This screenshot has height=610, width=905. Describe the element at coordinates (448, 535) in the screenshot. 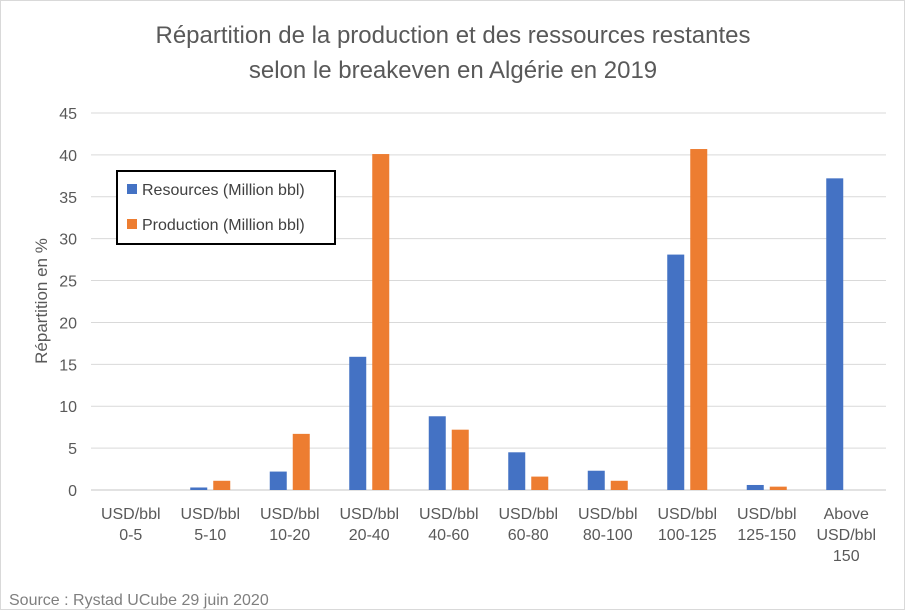

I see `x-tick-label: 40-60` at that location.